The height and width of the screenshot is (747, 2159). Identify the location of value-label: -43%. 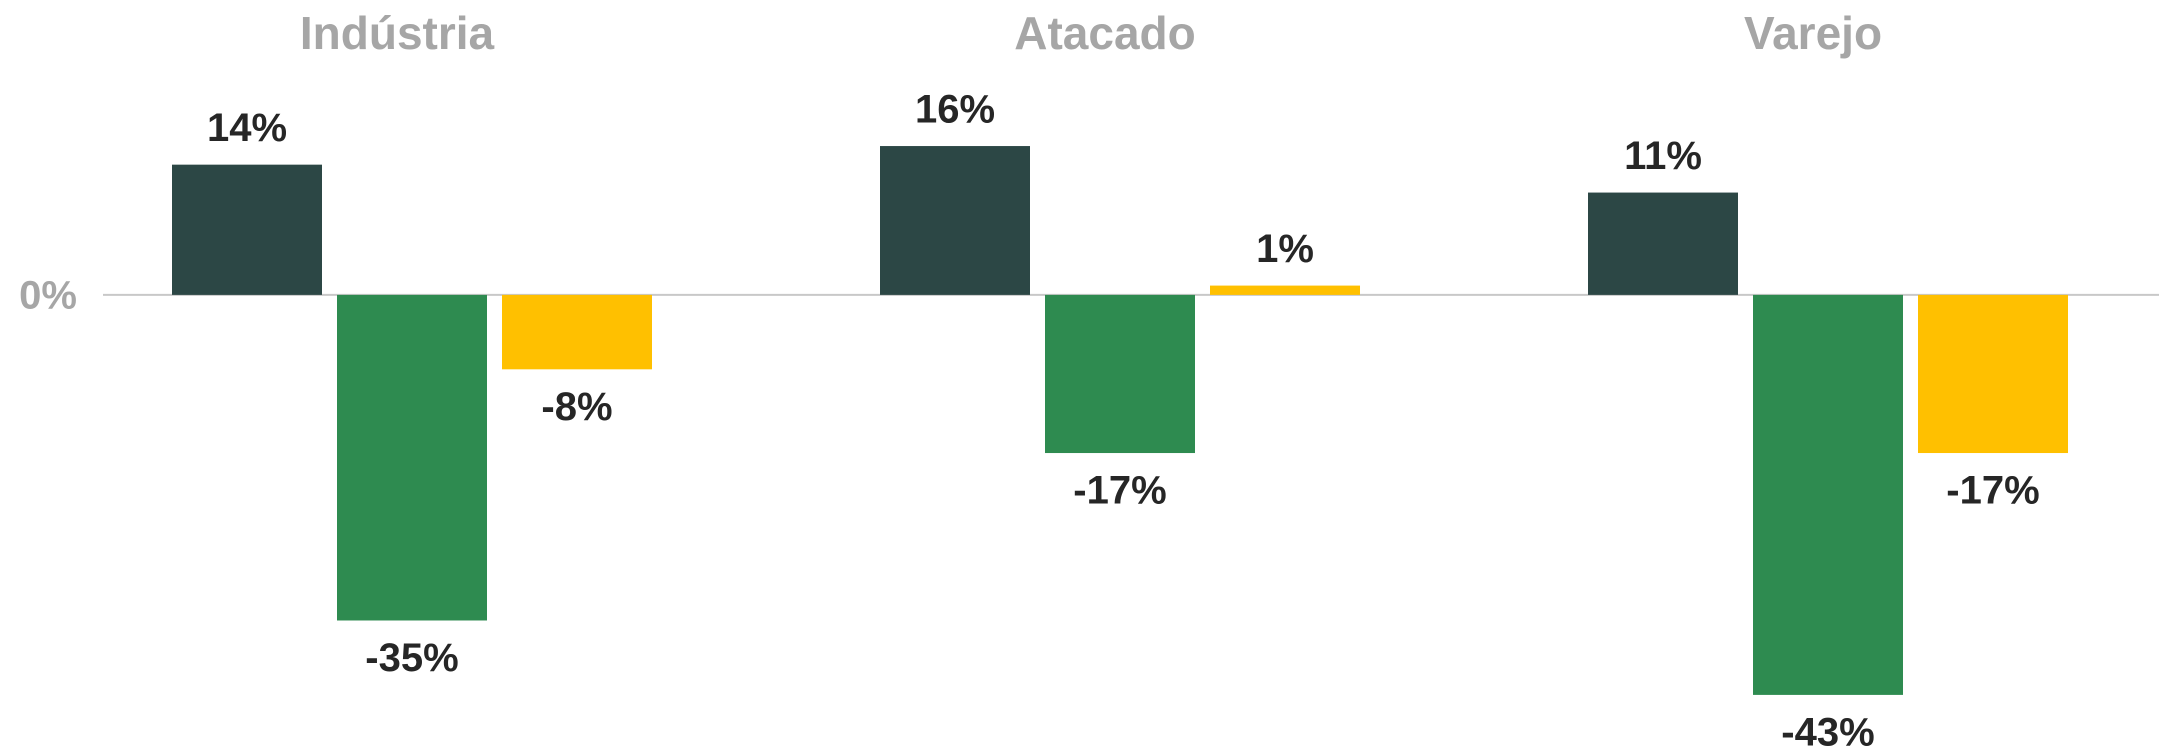
(1827, 728).